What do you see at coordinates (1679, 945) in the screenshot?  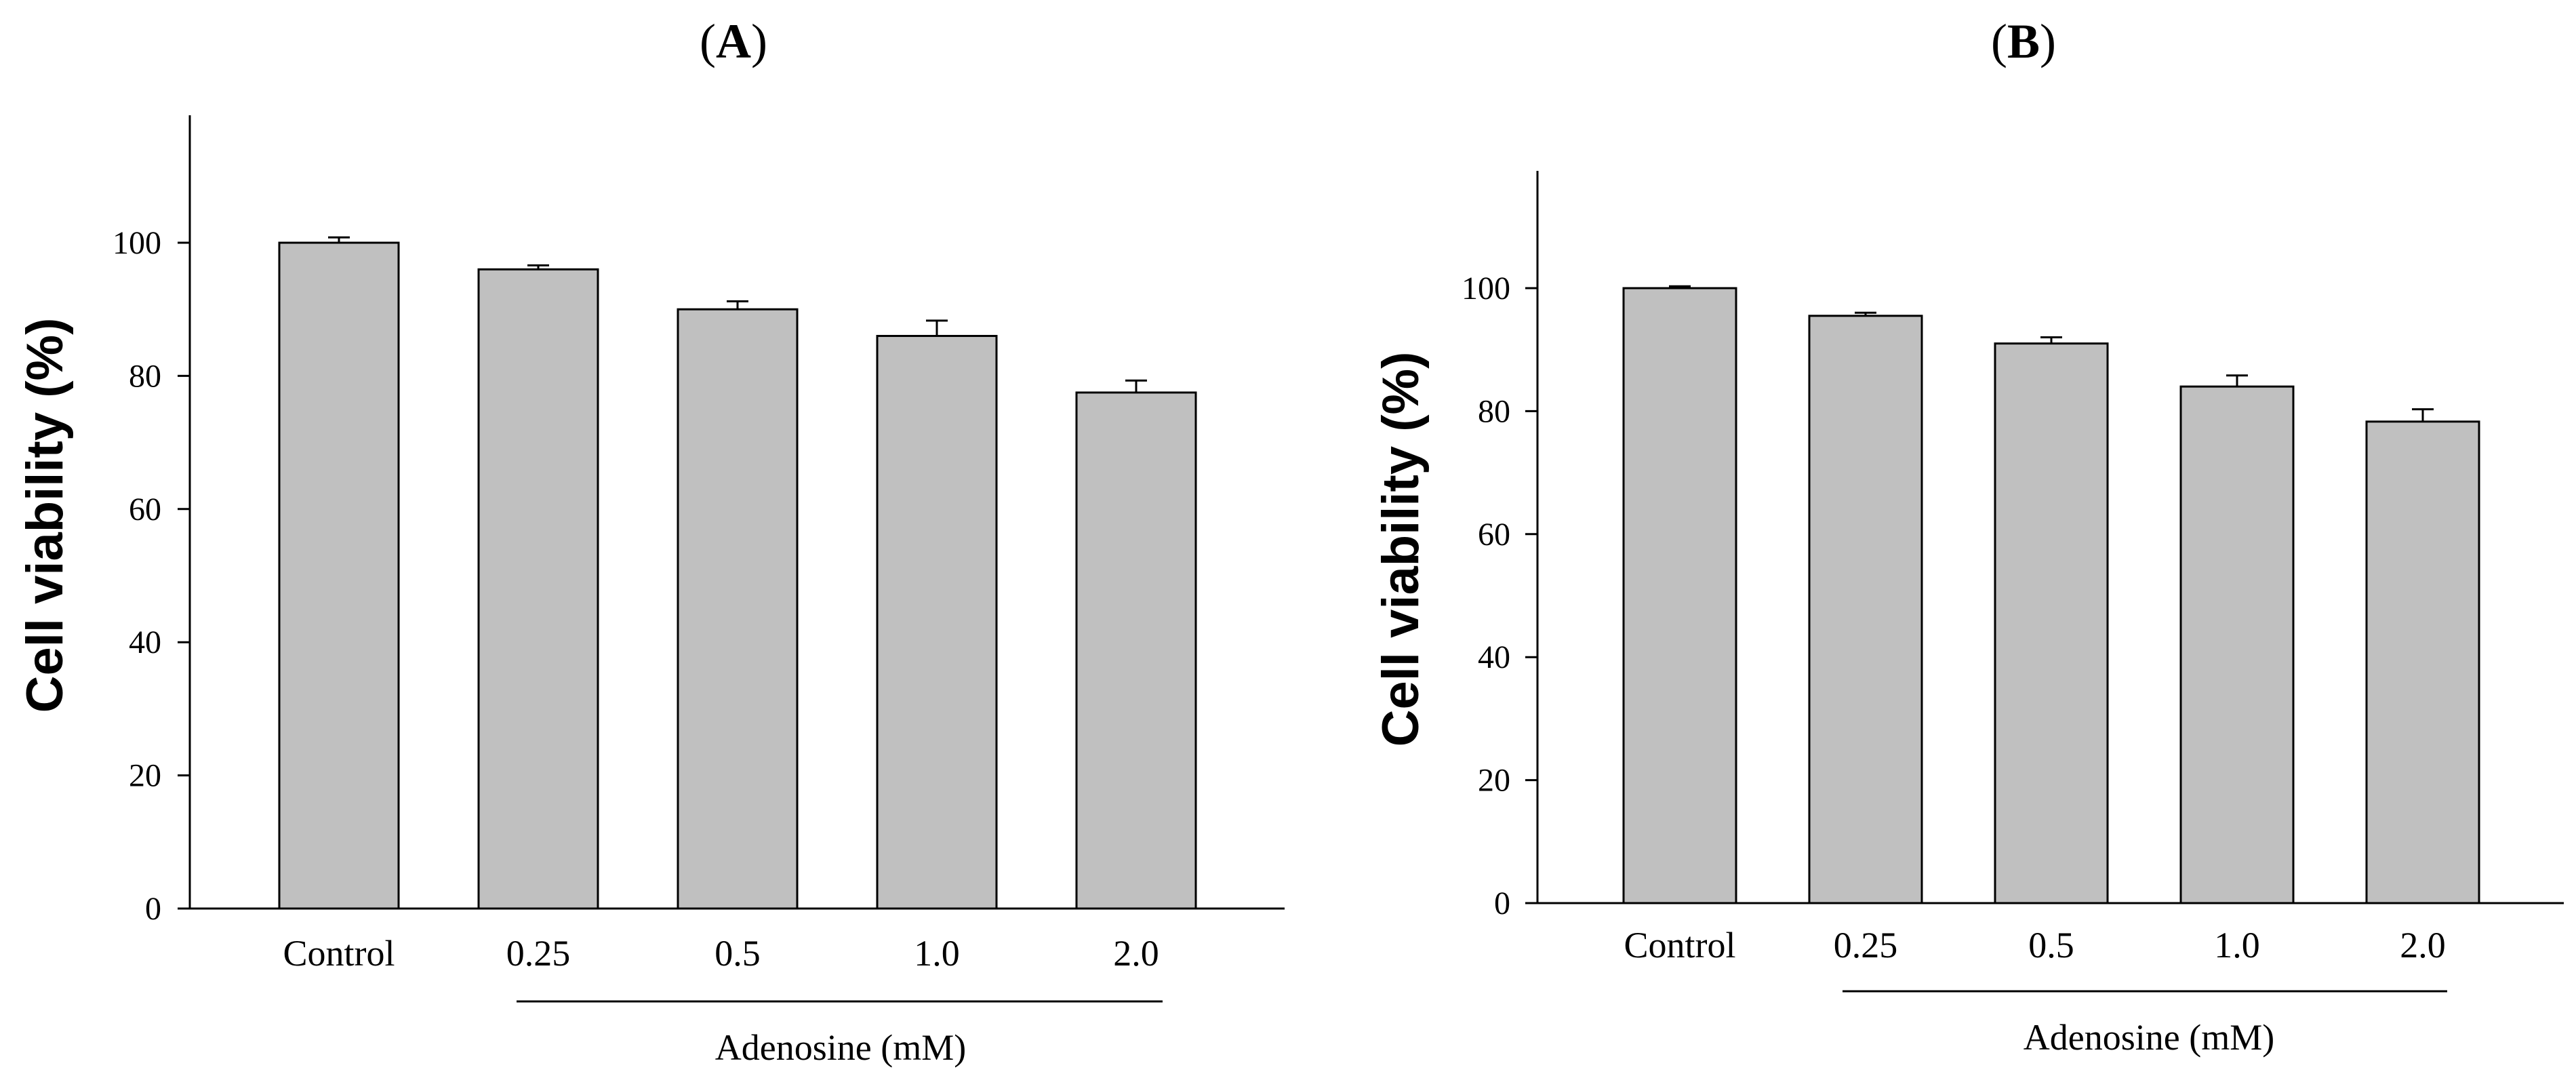 I see `panel-b-x-tick-label: Control` at bounding box center [1679, 945].